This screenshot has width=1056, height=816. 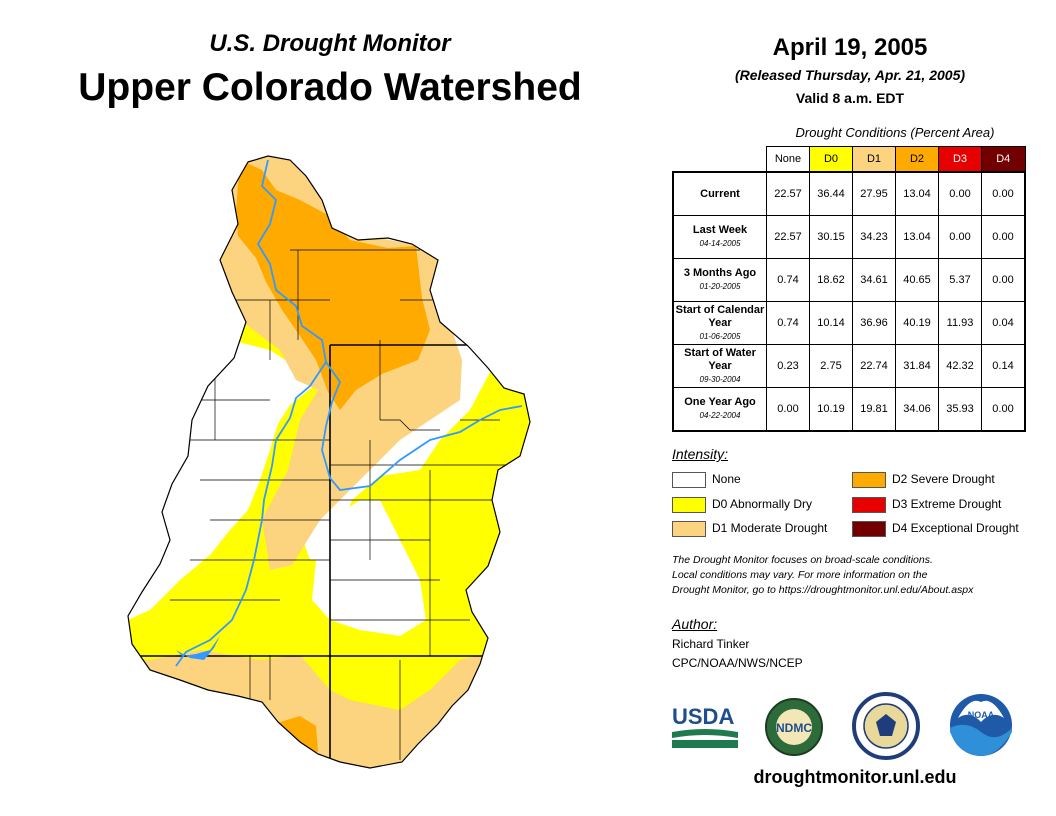 What do you see at coordinates (369, 568) in the screenshot?
I see `white-east-area` at bounding box center [369, 568].